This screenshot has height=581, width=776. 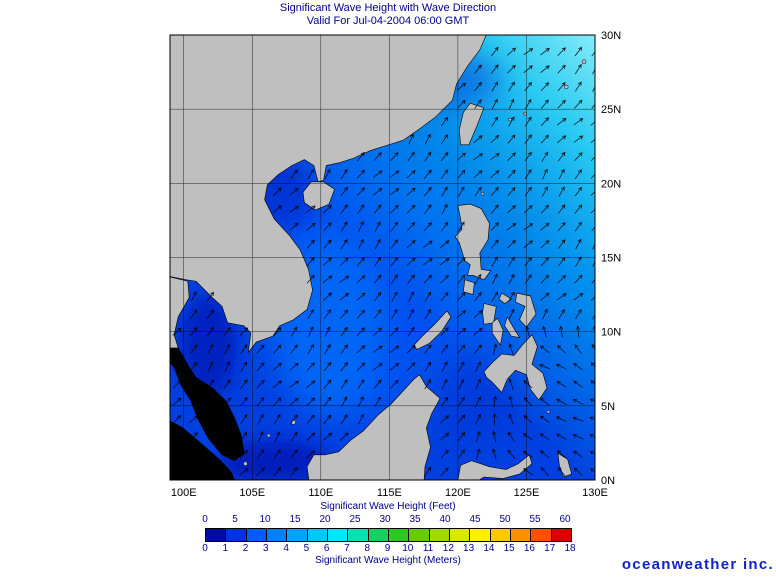 I want to click on landmass-borneo, so click(x=373, y=427).